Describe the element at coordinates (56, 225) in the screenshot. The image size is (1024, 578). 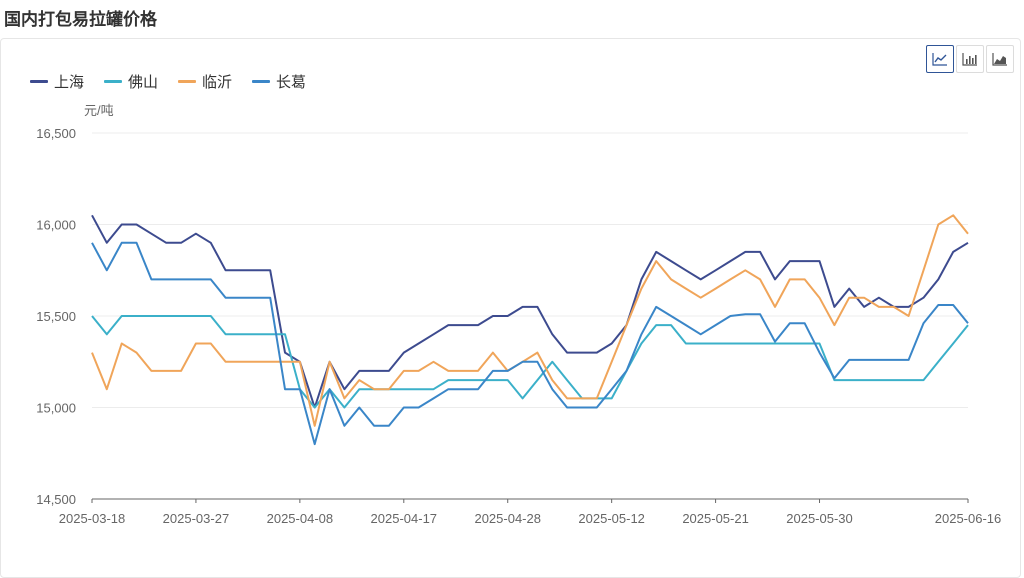
I see `y-tick-label: 16,000` at that location.